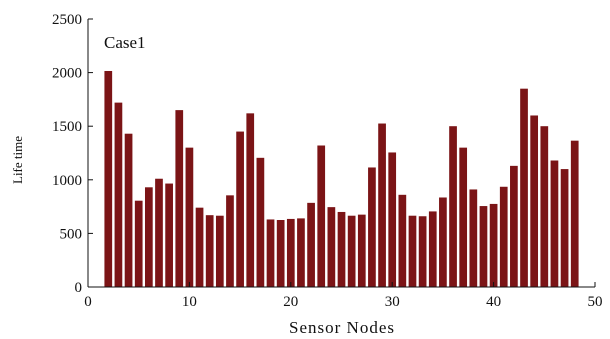 The image size is (610, 339). What do you see at coordinates (189, 302) in the screenshot?
I see `x-tick-label-10: 10` at bounding box center [189, 302].